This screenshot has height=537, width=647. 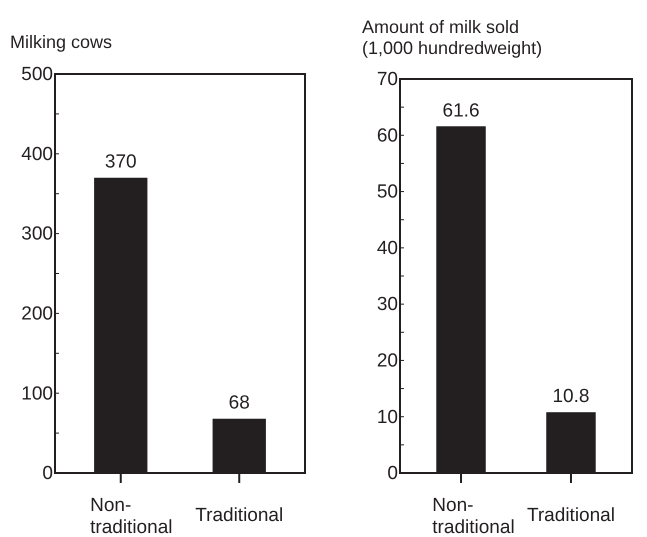 What do you see at coordinates (461, 111) in the screenshot?
I see `data-label: 61.6` at bounding box center [461, 111].